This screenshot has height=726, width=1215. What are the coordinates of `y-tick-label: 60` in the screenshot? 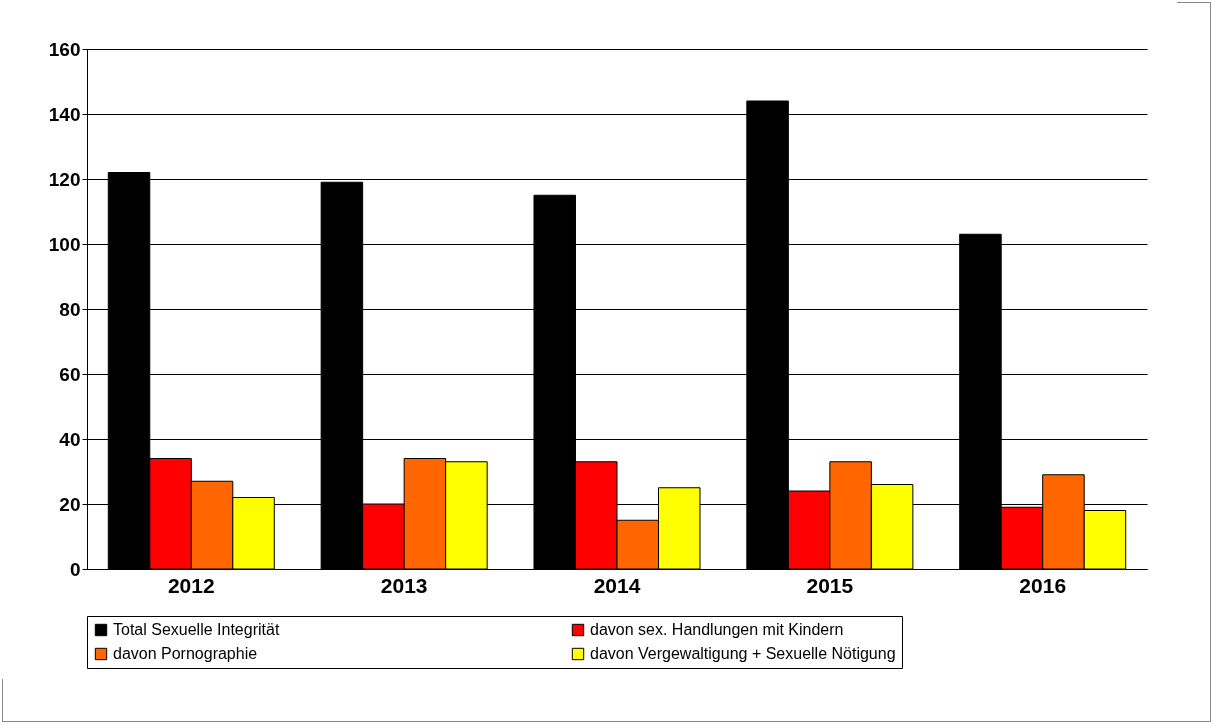 It's located at (70, 374).